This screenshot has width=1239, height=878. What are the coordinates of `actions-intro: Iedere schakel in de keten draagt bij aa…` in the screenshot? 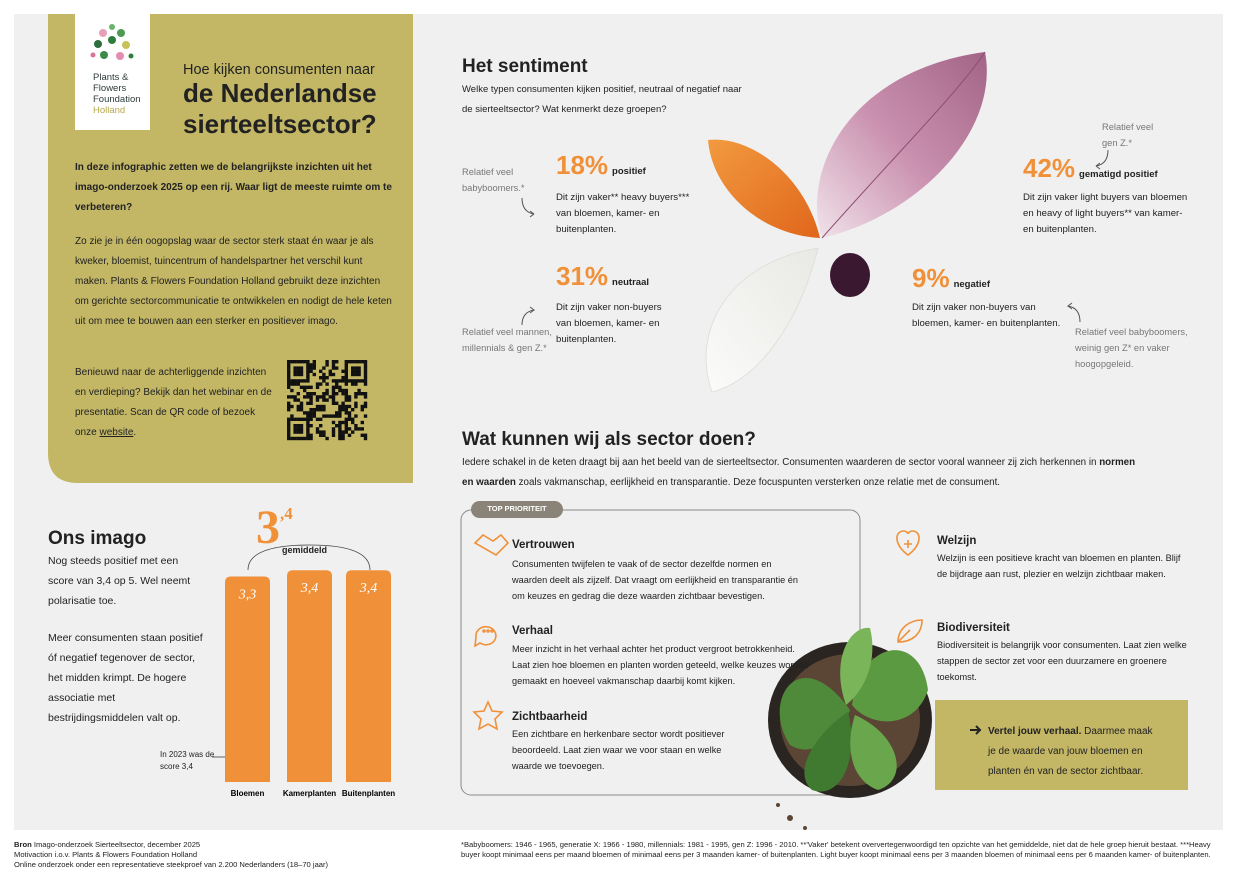 It's located at (802, 473).